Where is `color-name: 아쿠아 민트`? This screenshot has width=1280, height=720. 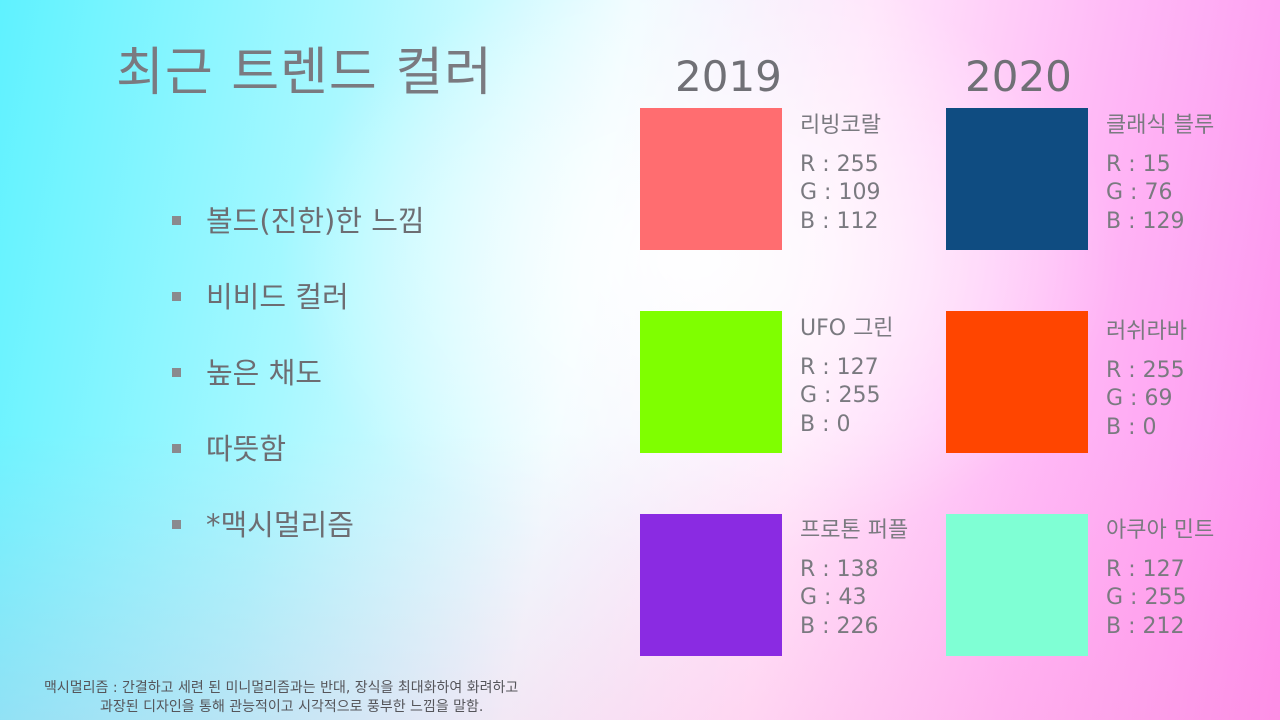 color-name: 아쿠아 민트 is located at coordinates (1160, 530).